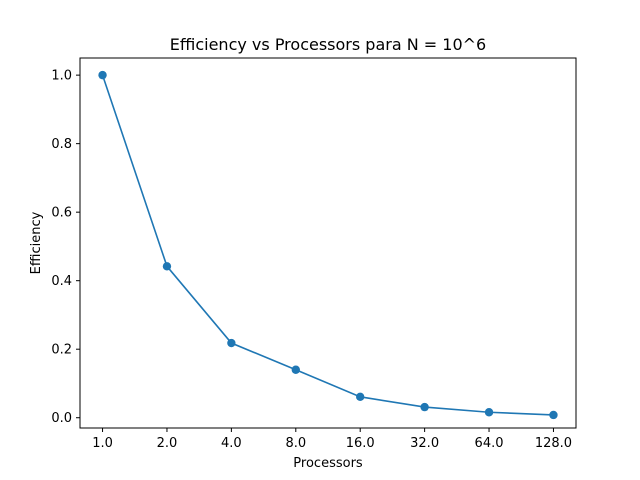 The height and width of the screenshot is (480, 640). I want to click on x-tick-label: 64.0, so click(489, 443).